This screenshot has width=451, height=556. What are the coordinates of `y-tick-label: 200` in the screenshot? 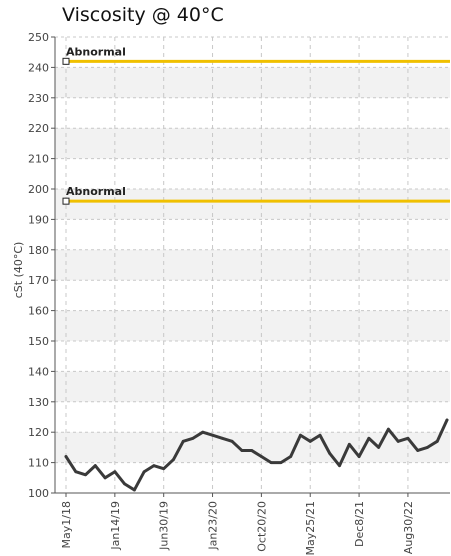 It's located at (38, 189).